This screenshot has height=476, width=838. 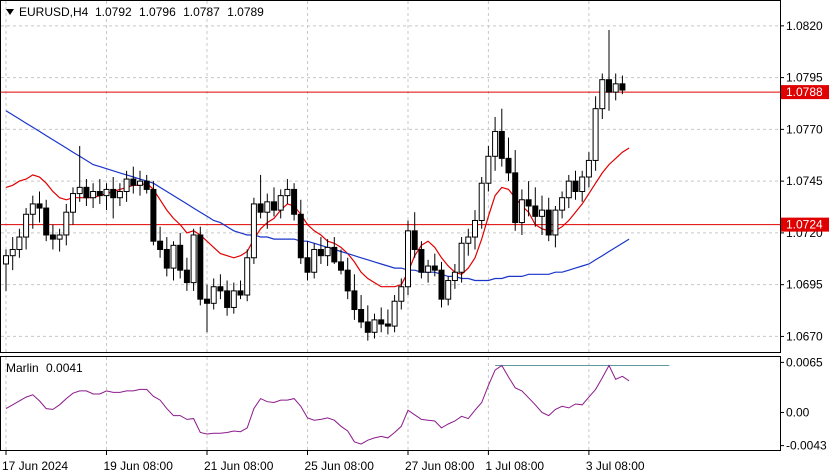 What do you see at coordinates (804, 181) in the screenshot?
I see `price-tick-label: 1.0745` at bounding box center [804, 181].